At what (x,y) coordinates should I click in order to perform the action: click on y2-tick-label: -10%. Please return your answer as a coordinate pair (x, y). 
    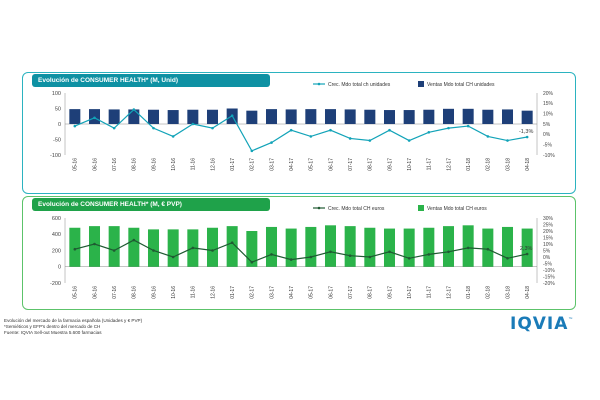
    Looking at the image, I should click on (549, 271).